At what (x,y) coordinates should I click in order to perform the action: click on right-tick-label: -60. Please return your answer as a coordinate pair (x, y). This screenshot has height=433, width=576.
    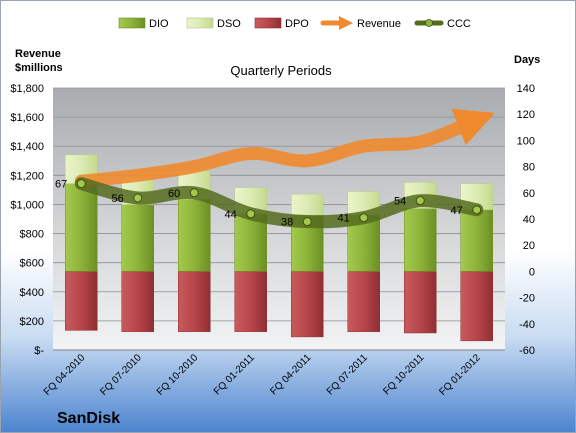
    Looking at the image, I should click on (527, 351).